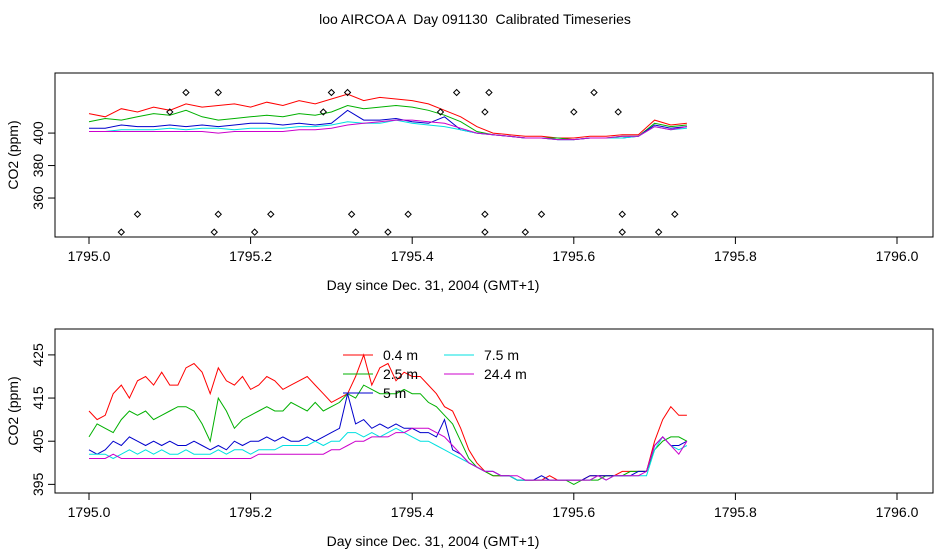 Image resolution: width=950 pixels, height=550 pixels. I want to click on y-tick-label: 380, so click(38, 166).